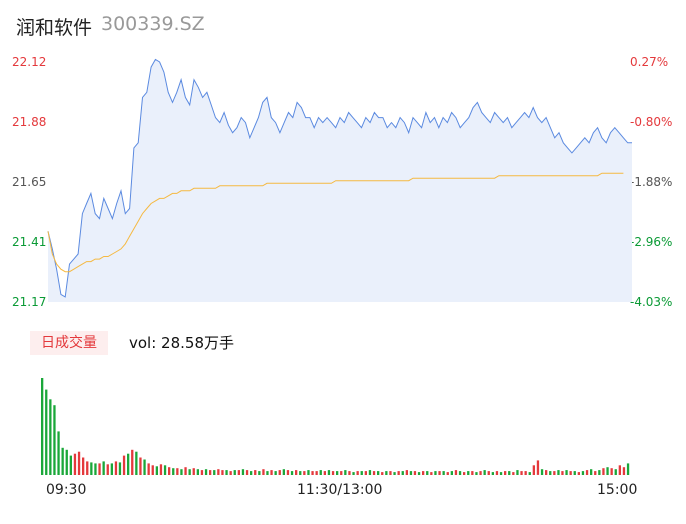 The width and height of the screenshot is (686, 524). Describe the element at coordinates (181, 343) in the screenshot. I see `volume-value: vol: 28.58万手` at that location.